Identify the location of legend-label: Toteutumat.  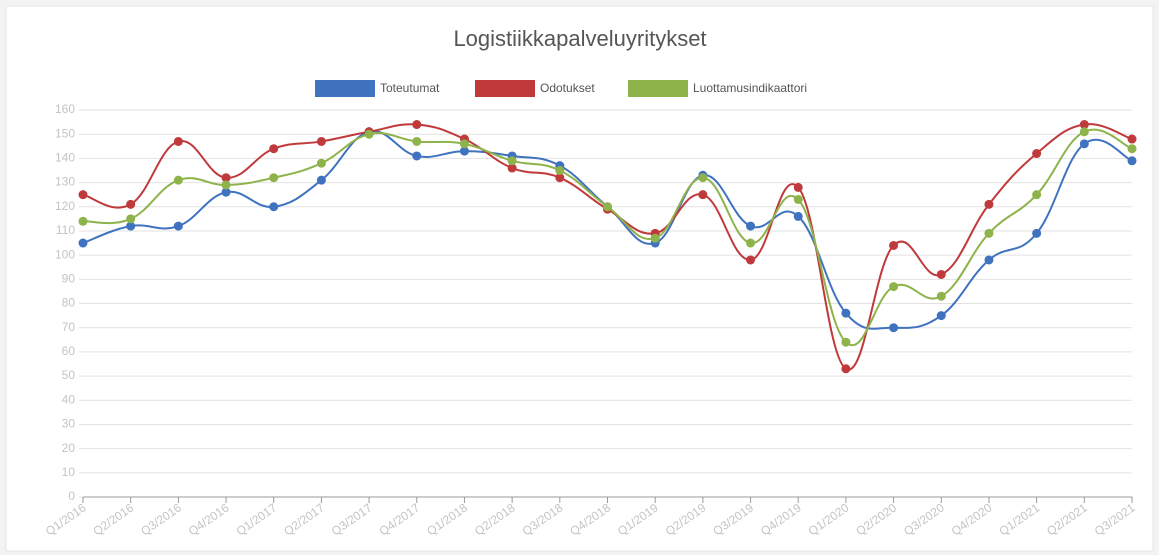
(410, 88).